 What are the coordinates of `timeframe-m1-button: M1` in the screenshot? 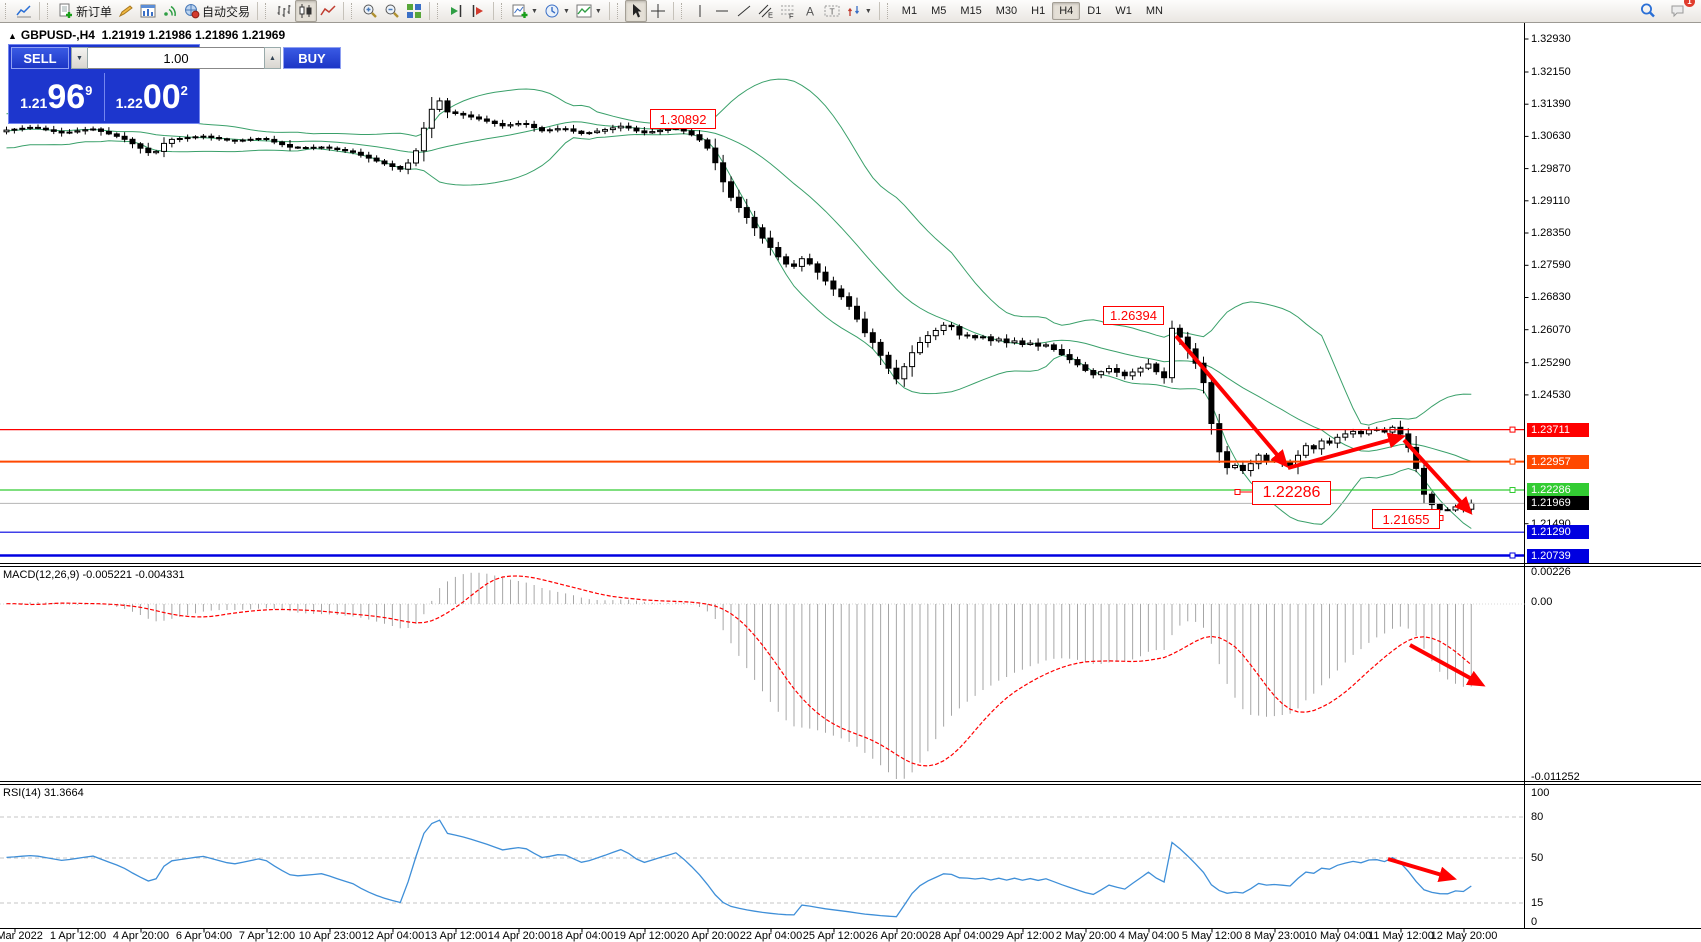 It's located at (909, 11).